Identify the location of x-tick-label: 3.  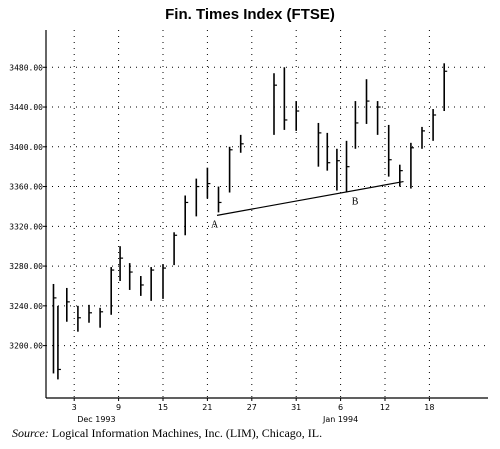
(74, 407).